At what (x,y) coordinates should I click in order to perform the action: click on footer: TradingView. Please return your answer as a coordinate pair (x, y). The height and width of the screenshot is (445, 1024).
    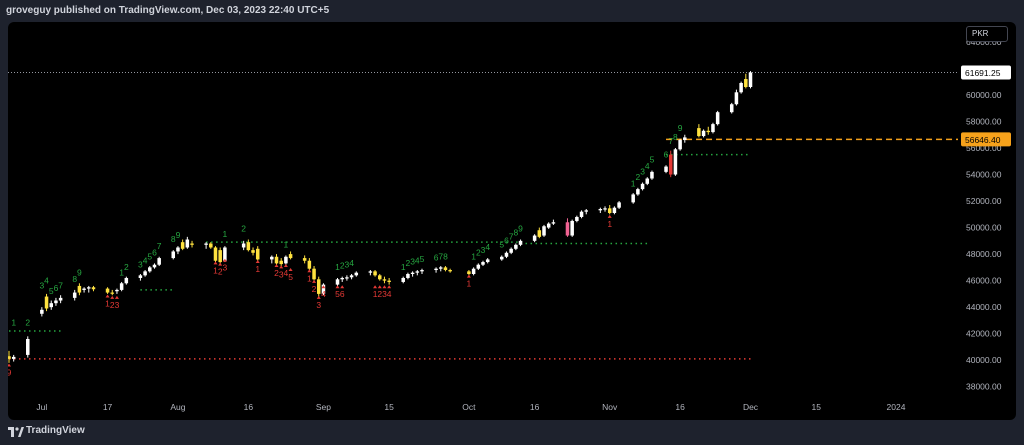
    Looking at the image, I should click on (512, 432).